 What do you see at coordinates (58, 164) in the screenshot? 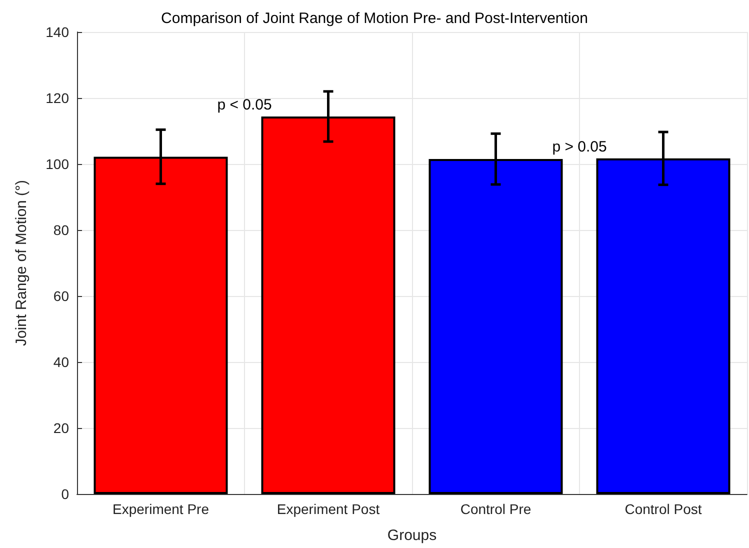
I see `y-tick-label: 100` at bounding box center [58, 164].